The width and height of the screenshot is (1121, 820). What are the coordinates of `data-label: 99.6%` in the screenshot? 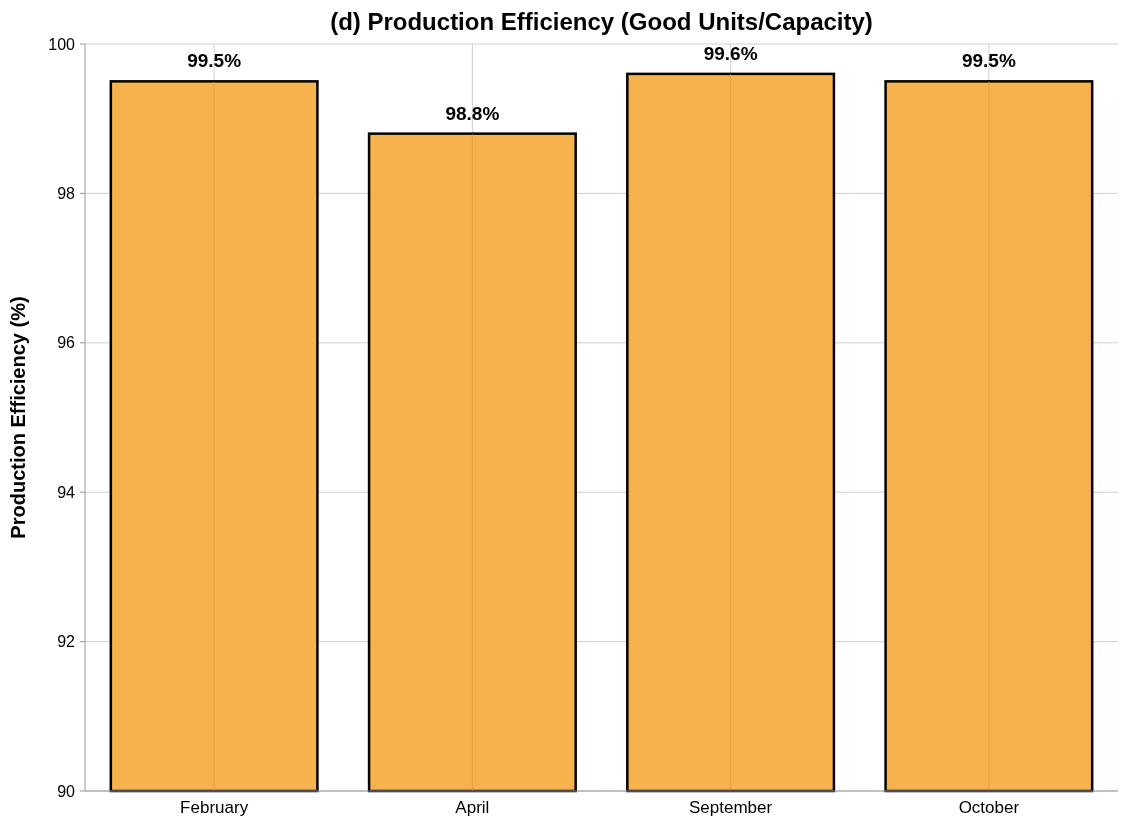 It's located at (730, 53).